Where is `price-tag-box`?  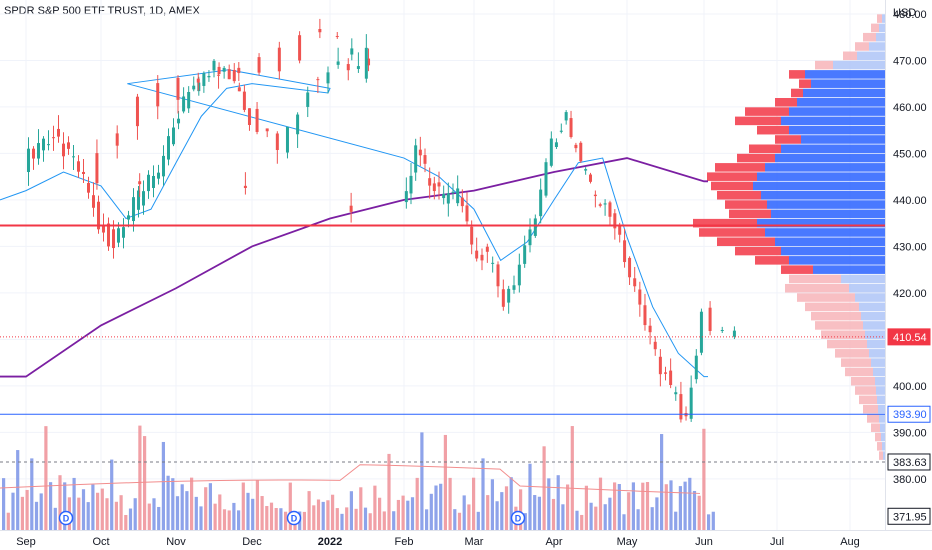 price-tag-box is located at coordinates (909, 462).